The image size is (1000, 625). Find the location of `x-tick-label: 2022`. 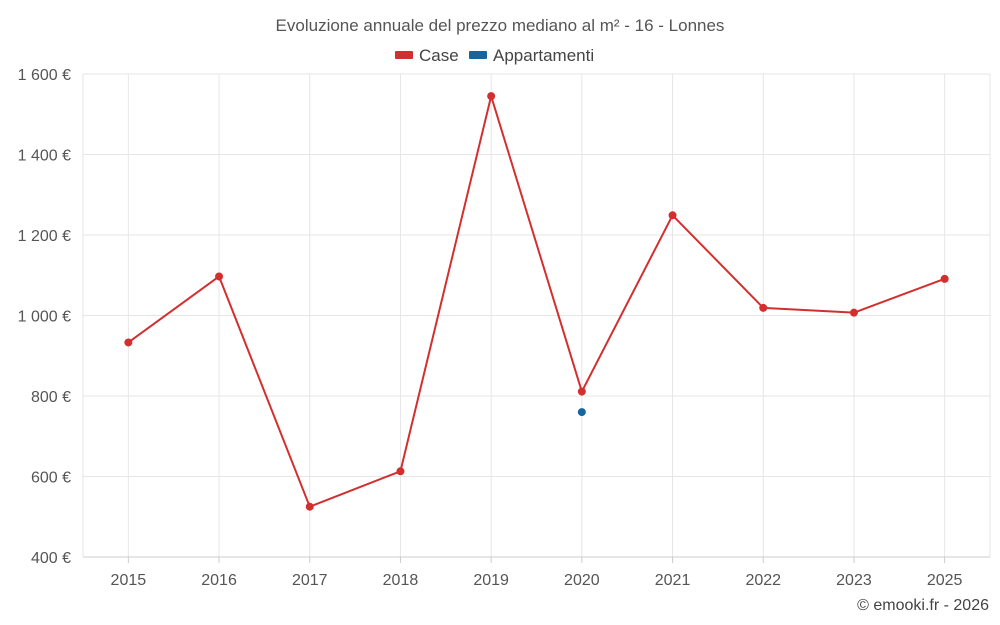

x-tick-label: 2022 is located at coordinates (763, 580).